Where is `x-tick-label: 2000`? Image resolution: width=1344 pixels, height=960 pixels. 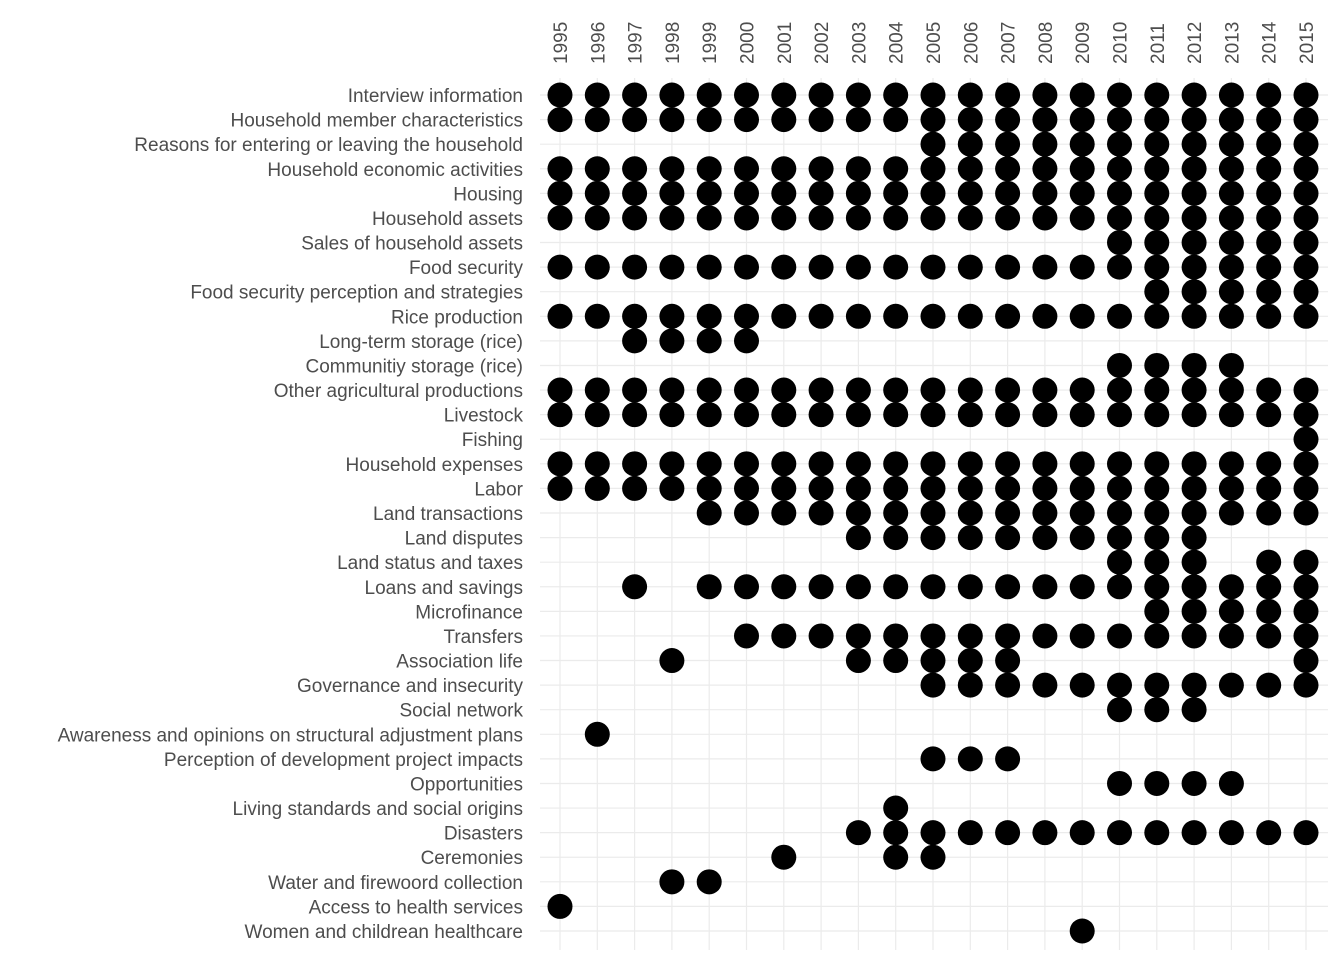
x-tick-label: 2000 is located at coordinates (748, 43).